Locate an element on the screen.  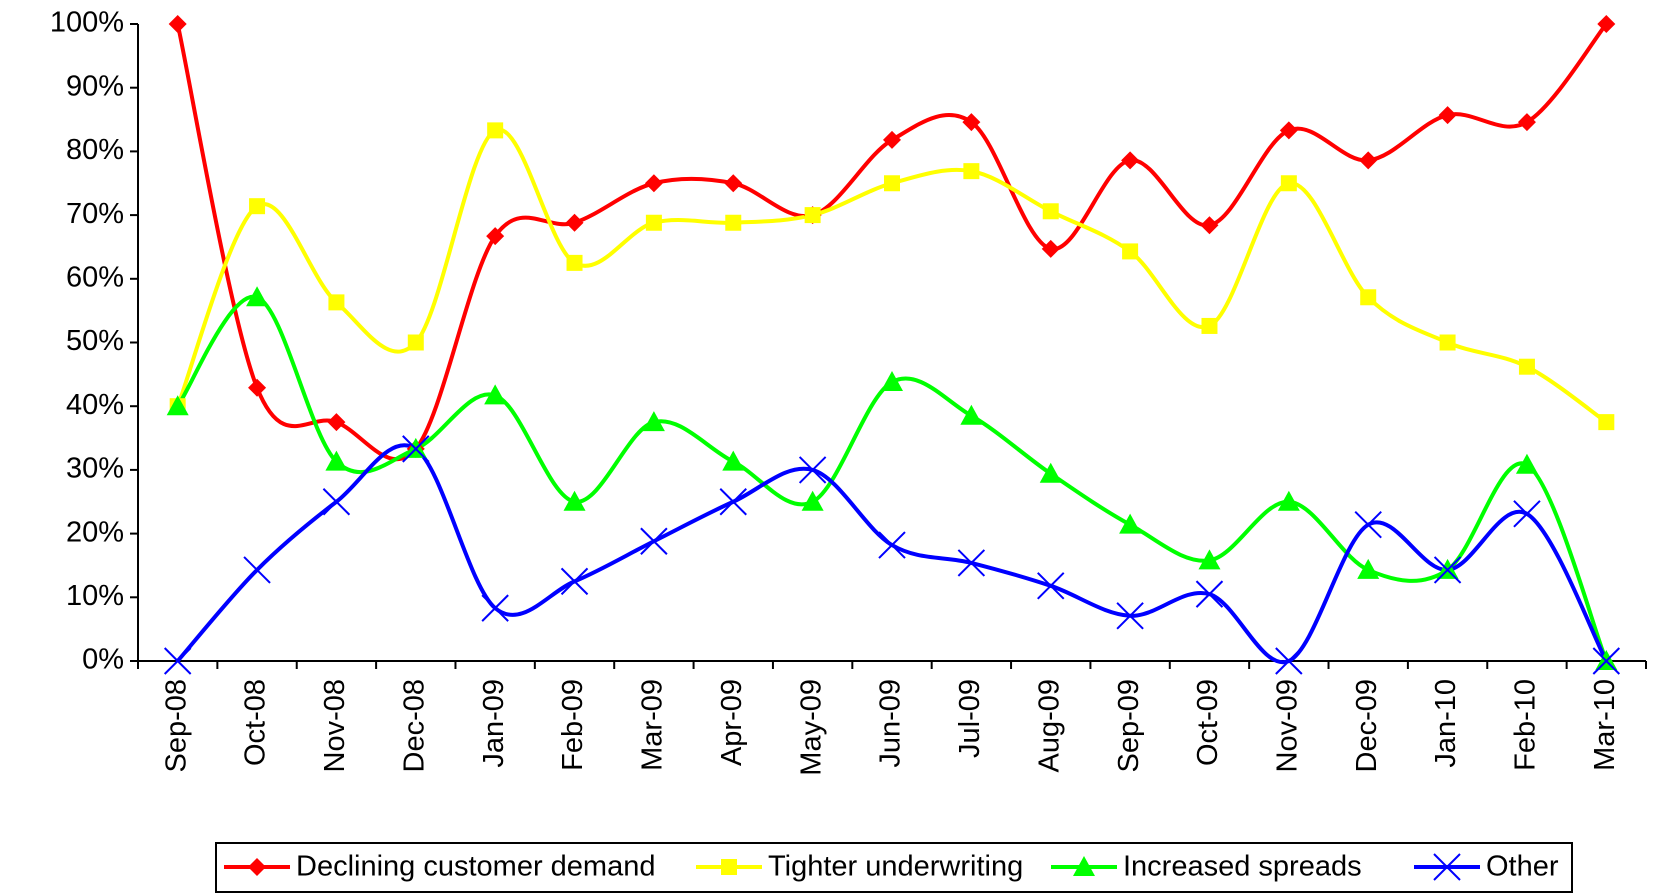
y-tick-label: 20% is located at coordinates (95, 532).